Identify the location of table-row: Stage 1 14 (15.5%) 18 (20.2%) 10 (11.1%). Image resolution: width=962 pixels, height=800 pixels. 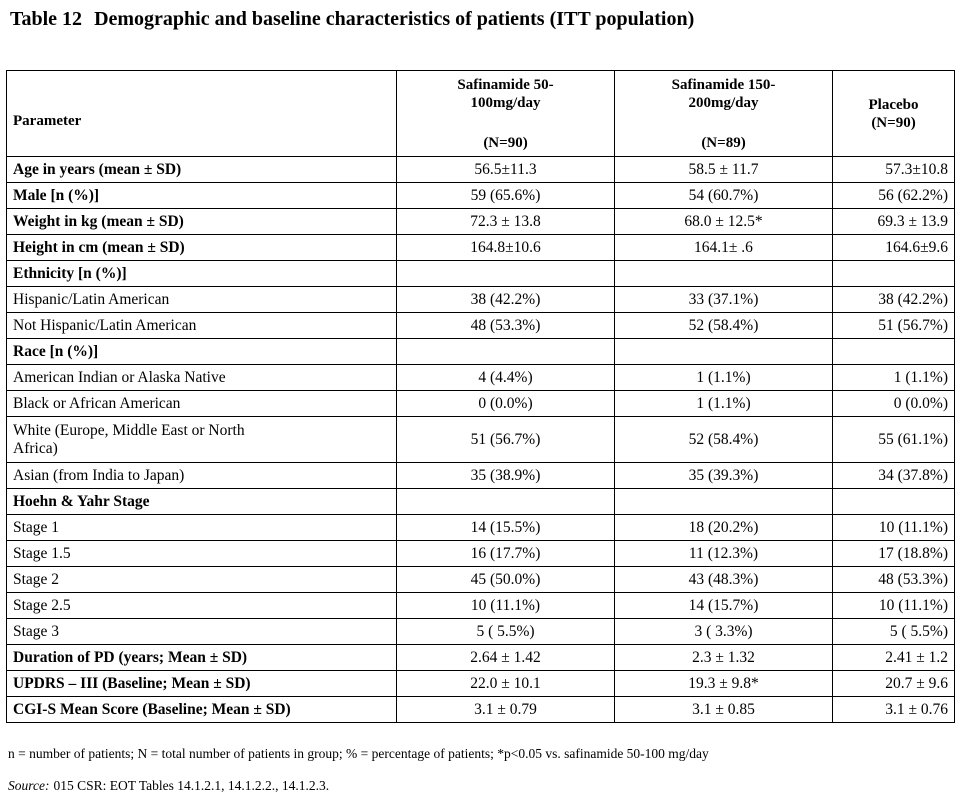
(480, 527).